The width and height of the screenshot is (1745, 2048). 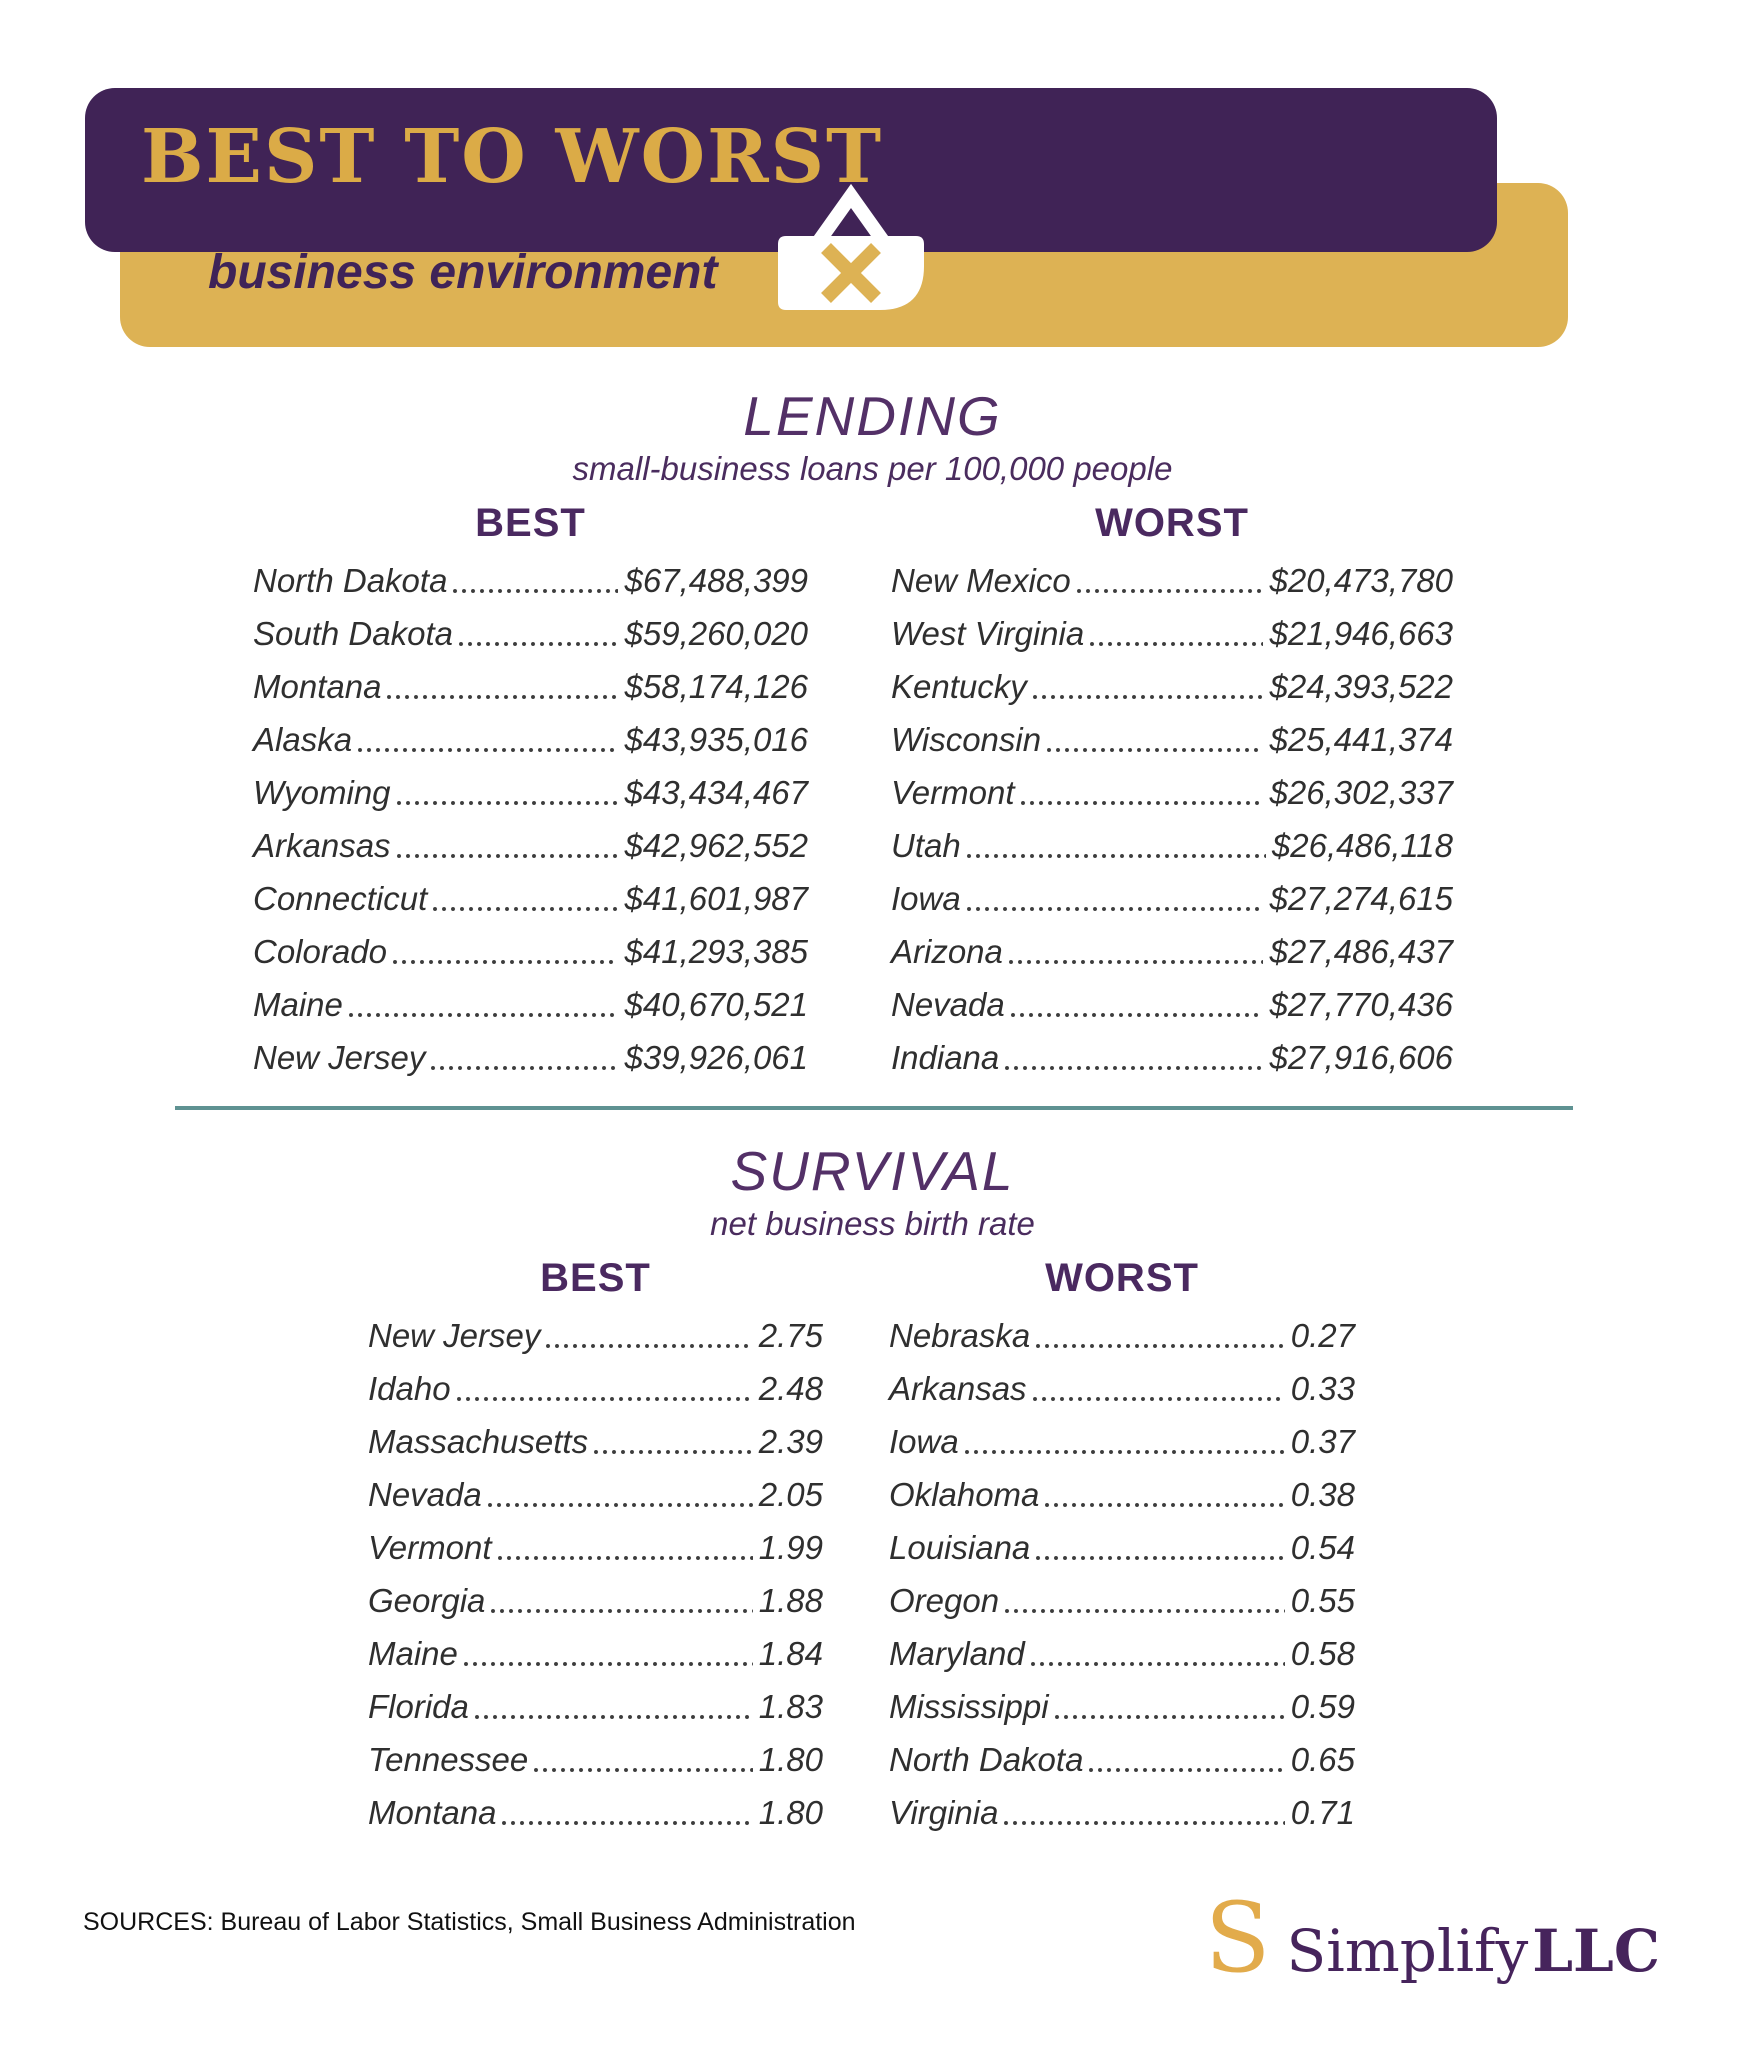 I want to click on shopping-bag-icon, so click(x=851, y=246).